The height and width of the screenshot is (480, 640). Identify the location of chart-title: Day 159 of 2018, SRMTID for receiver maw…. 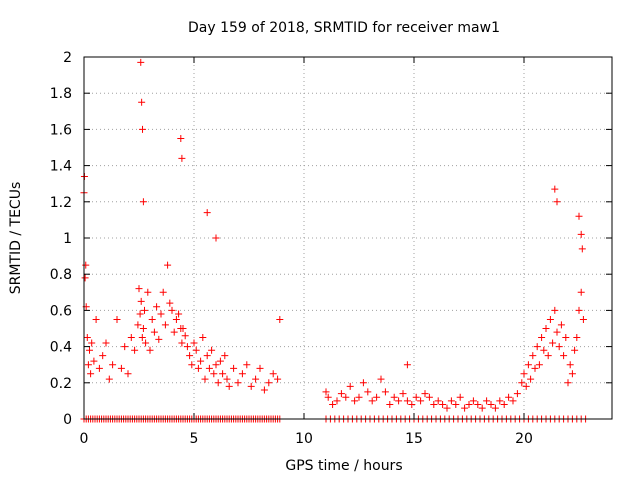
(344, 28).